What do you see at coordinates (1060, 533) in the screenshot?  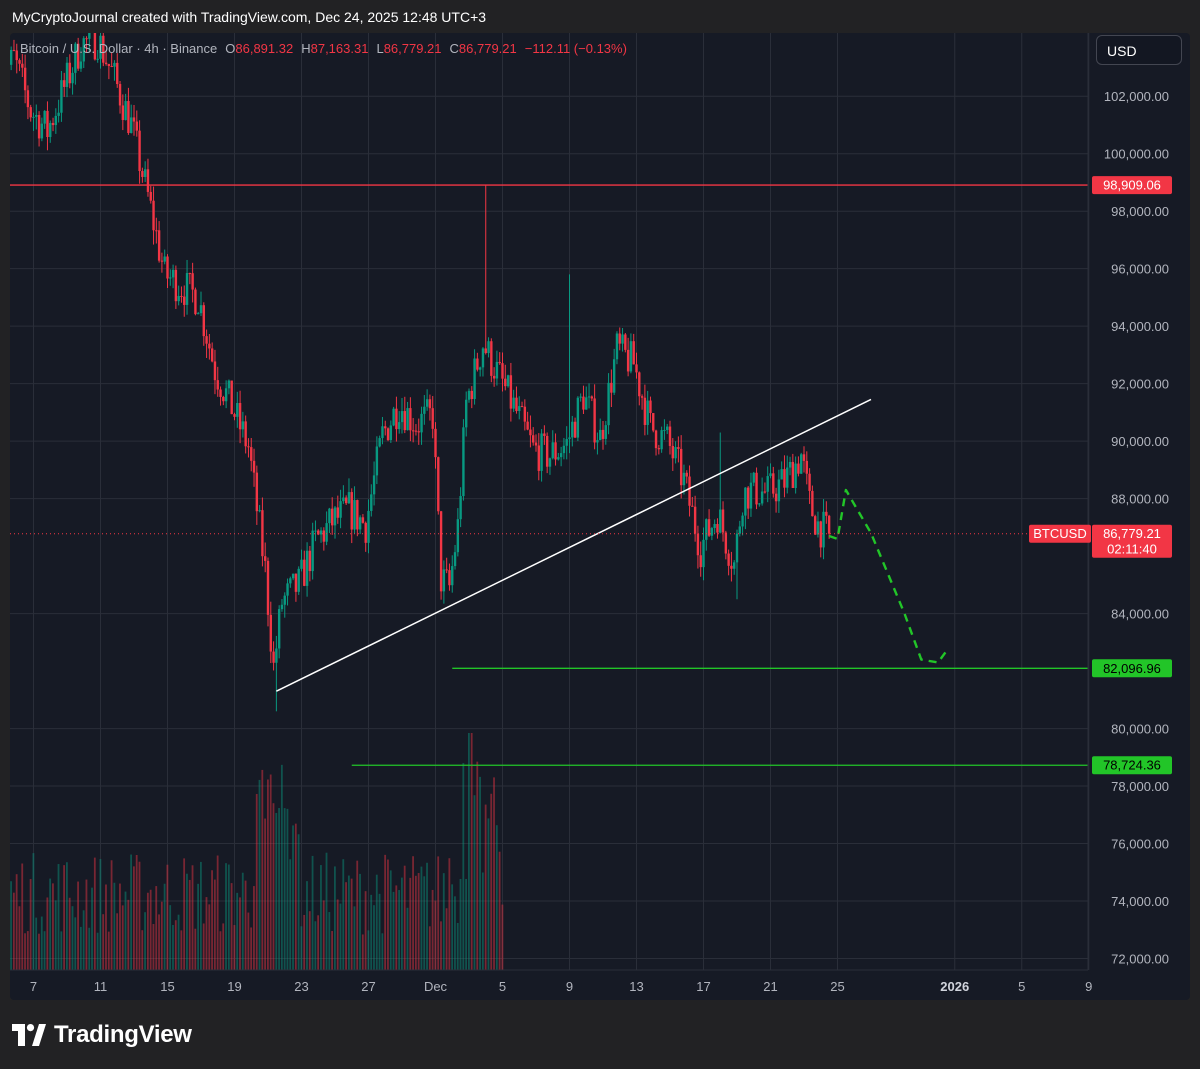 I see `symbol-tag-bg` at bounding box center [1060, 533].